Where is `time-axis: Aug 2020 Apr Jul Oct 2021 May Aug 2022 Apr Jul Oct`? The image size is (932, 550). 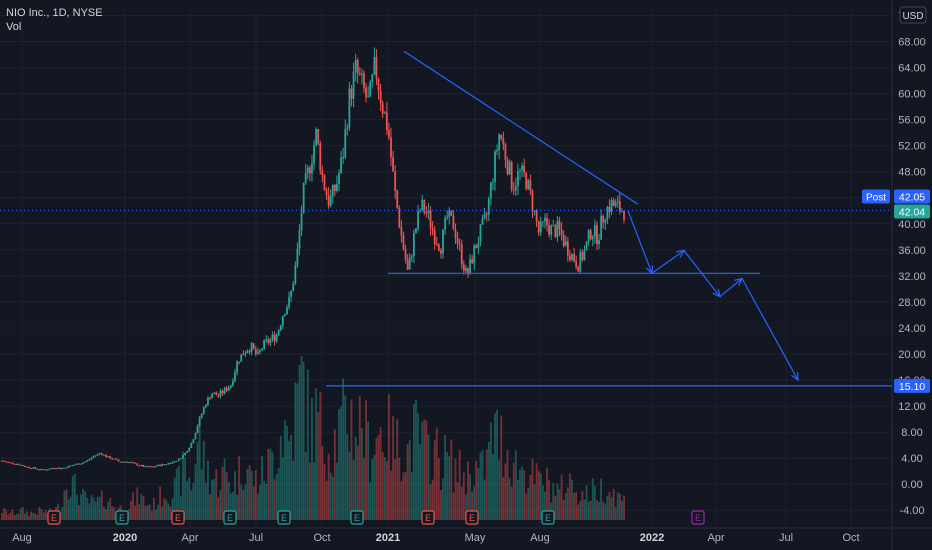 time-axis: Aug 2020 Apr Jul Oct 2021 May Aug 2022 Apr Jul Oct is located at coordinates (435, 538).